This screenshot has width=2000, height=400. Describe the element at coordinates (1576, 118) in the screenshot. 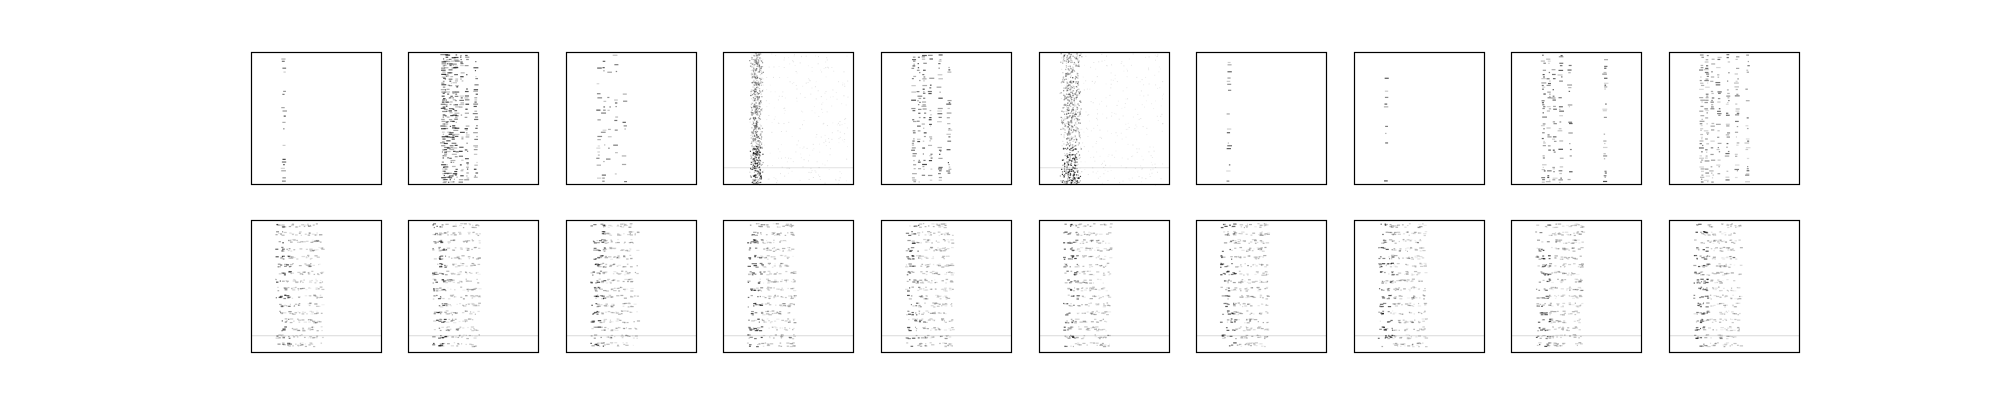

I see `panel-r1-c9` at that location.